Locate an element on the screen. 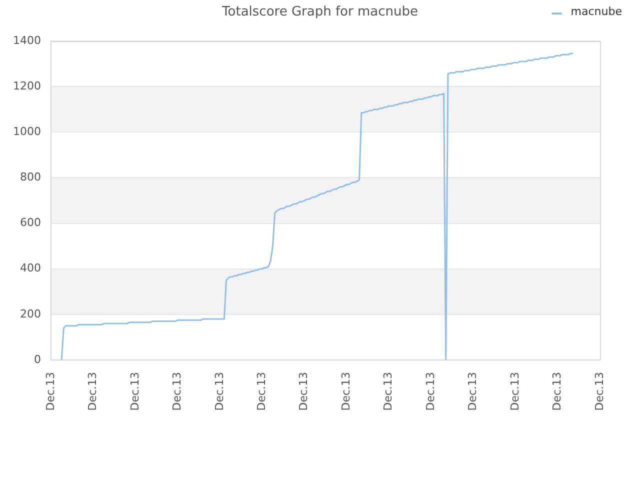 The height and width of the screenshot is (480, 640). y-tick-label: 800 is located at coordinates (30, 177).